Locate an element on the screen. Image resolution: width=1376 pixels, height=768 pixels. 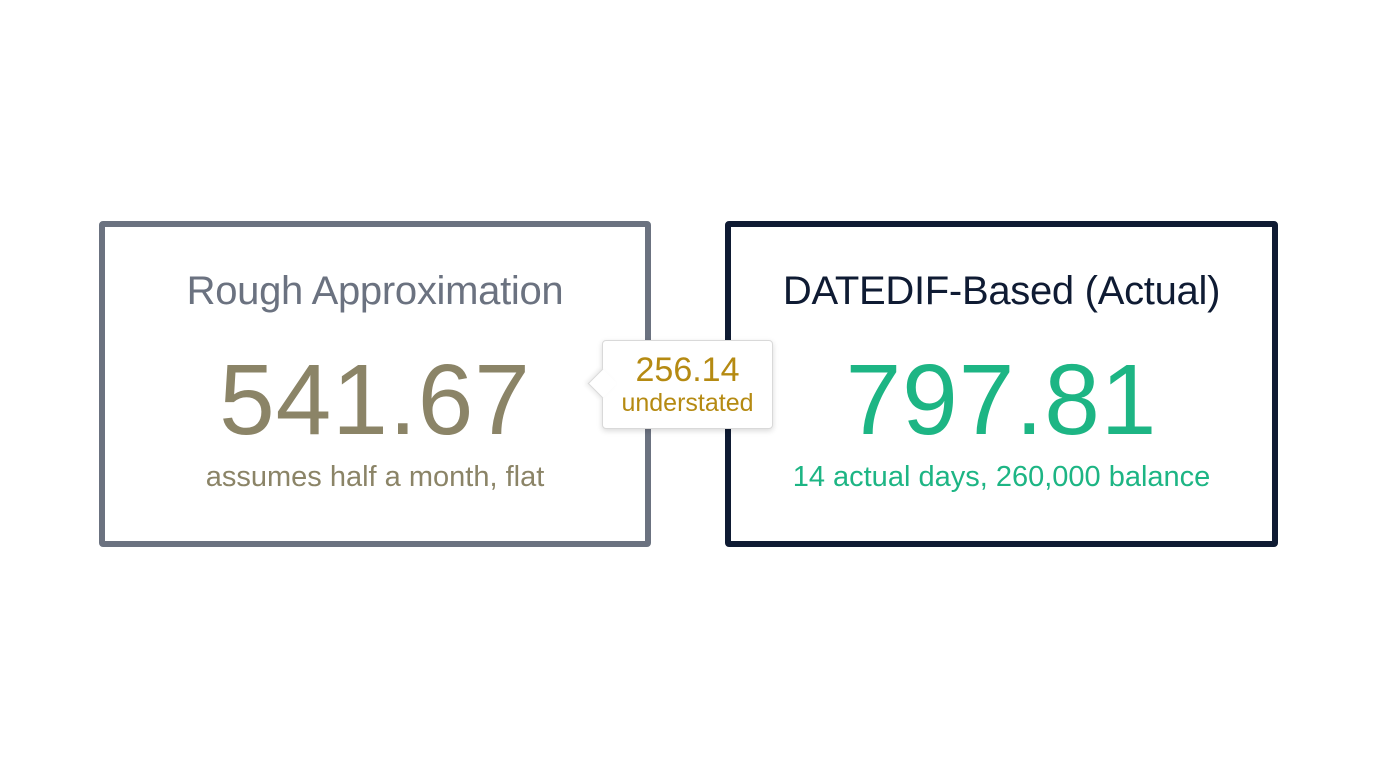
approximation-title: Rough Approximation is located at coordinates (375, 291).